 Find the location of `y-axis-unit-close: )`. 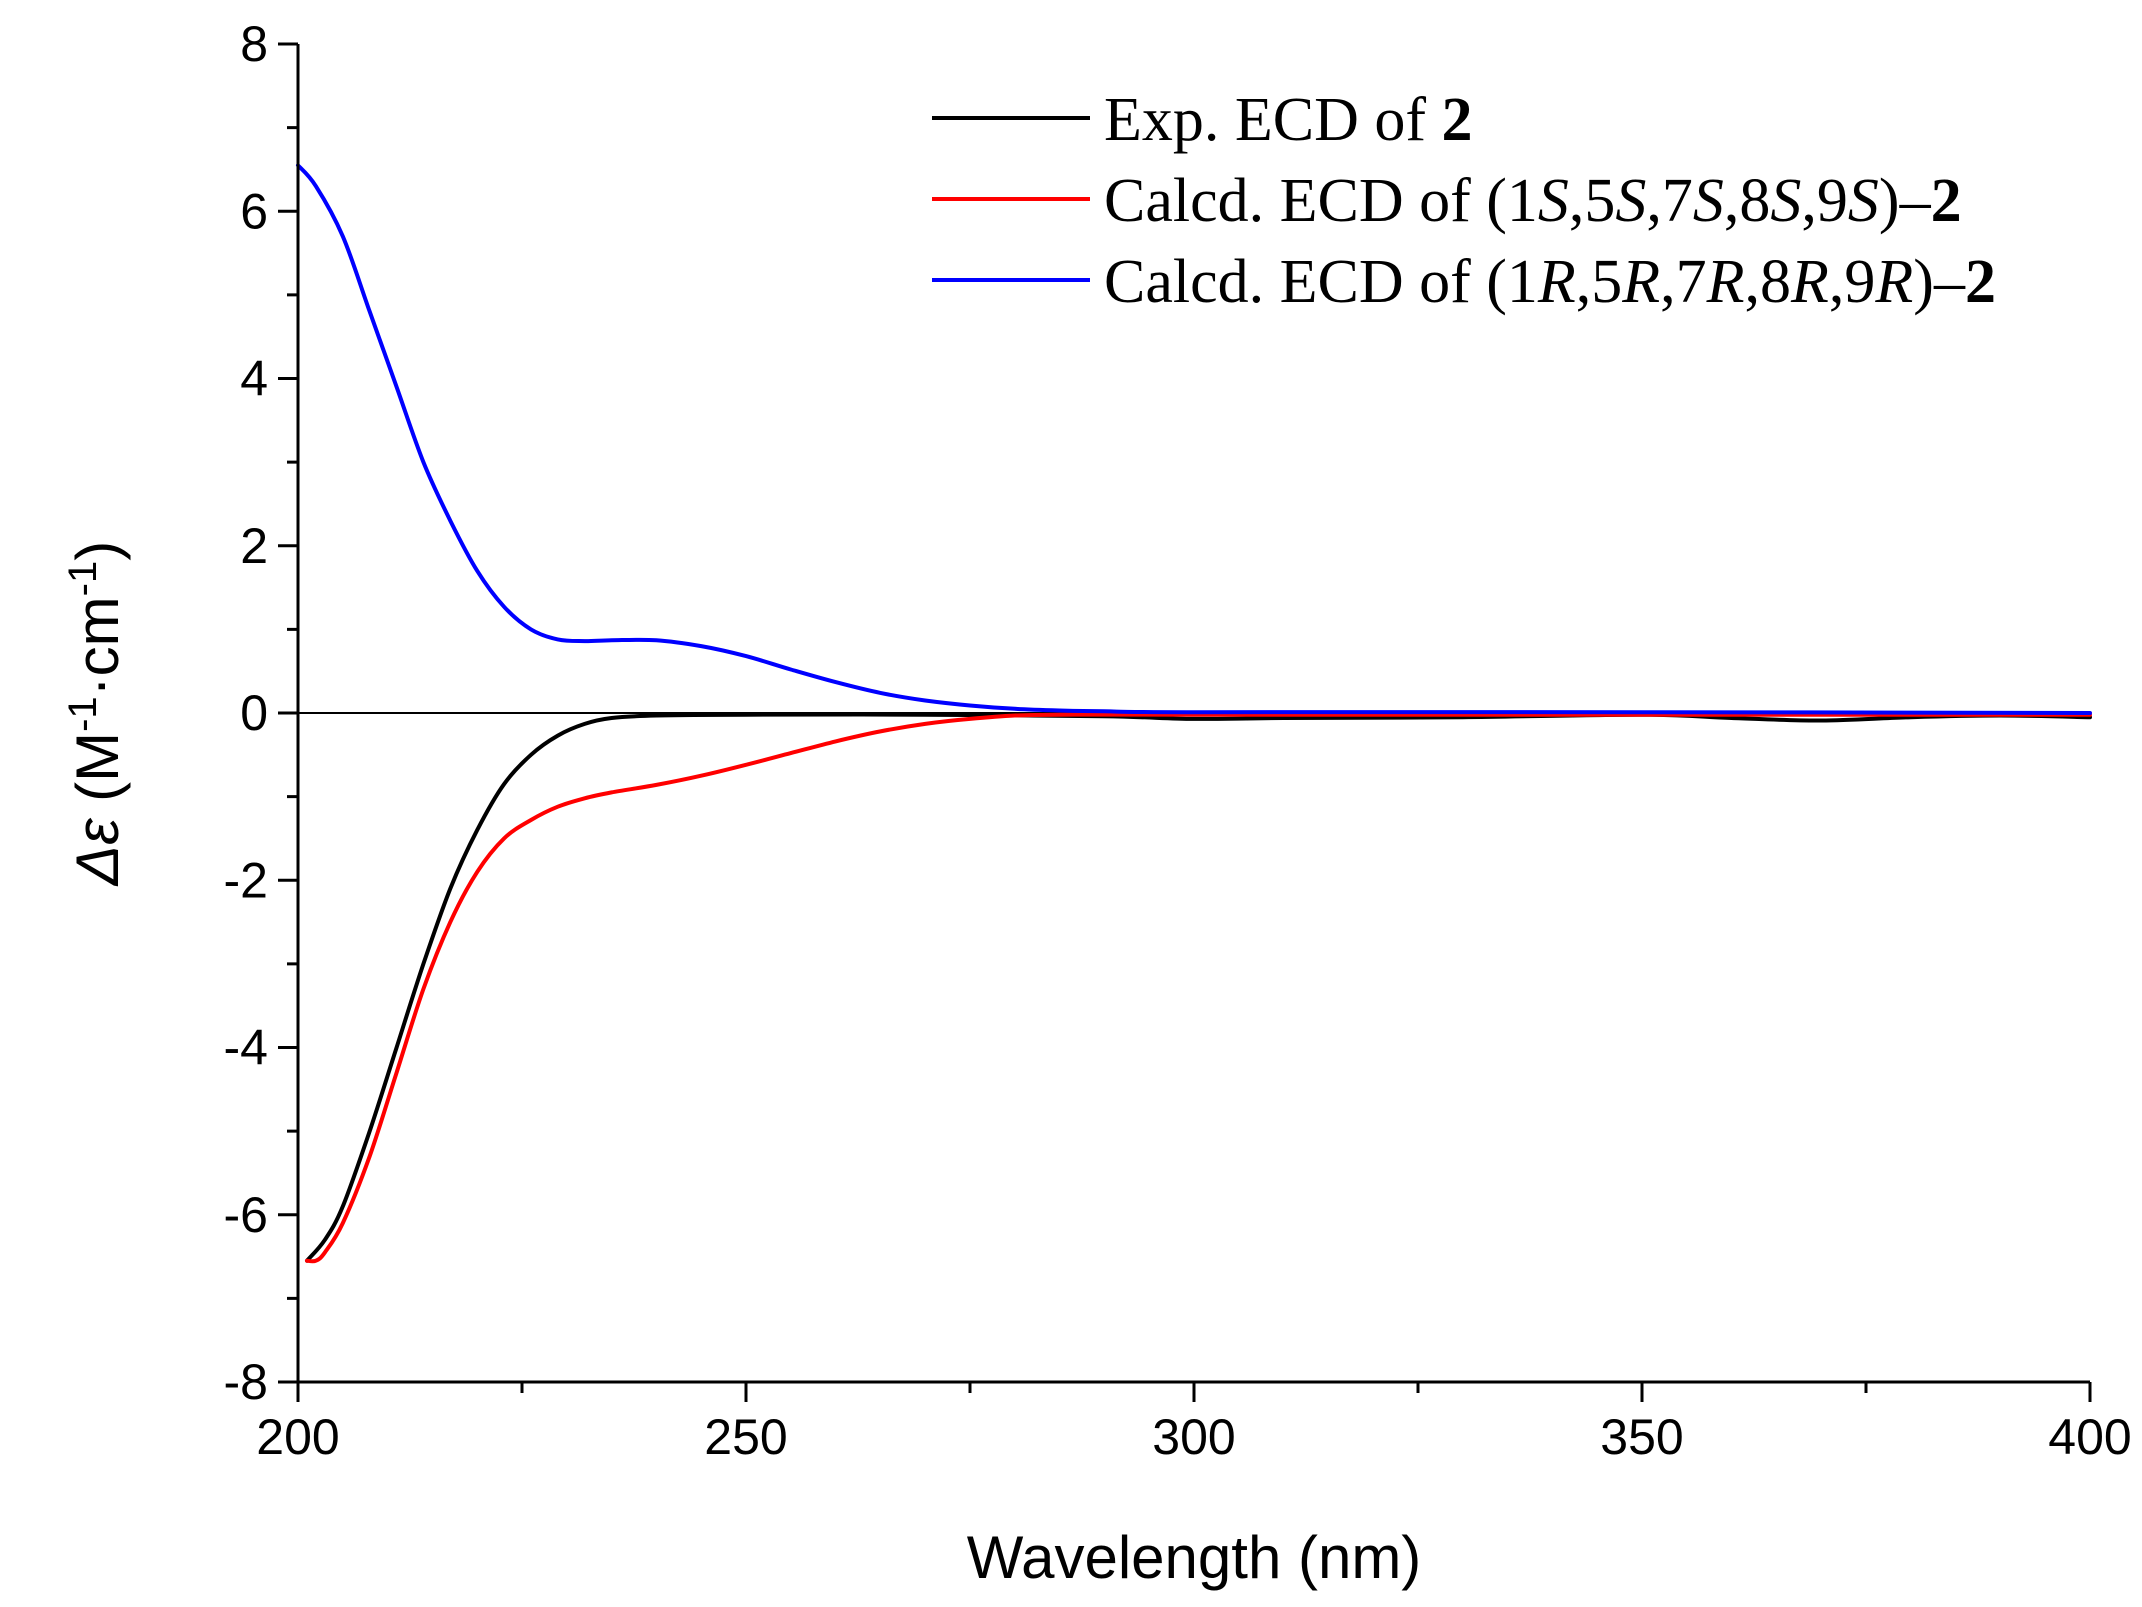

y-axis-unit-close: ) is located at coordinates (97, 551).